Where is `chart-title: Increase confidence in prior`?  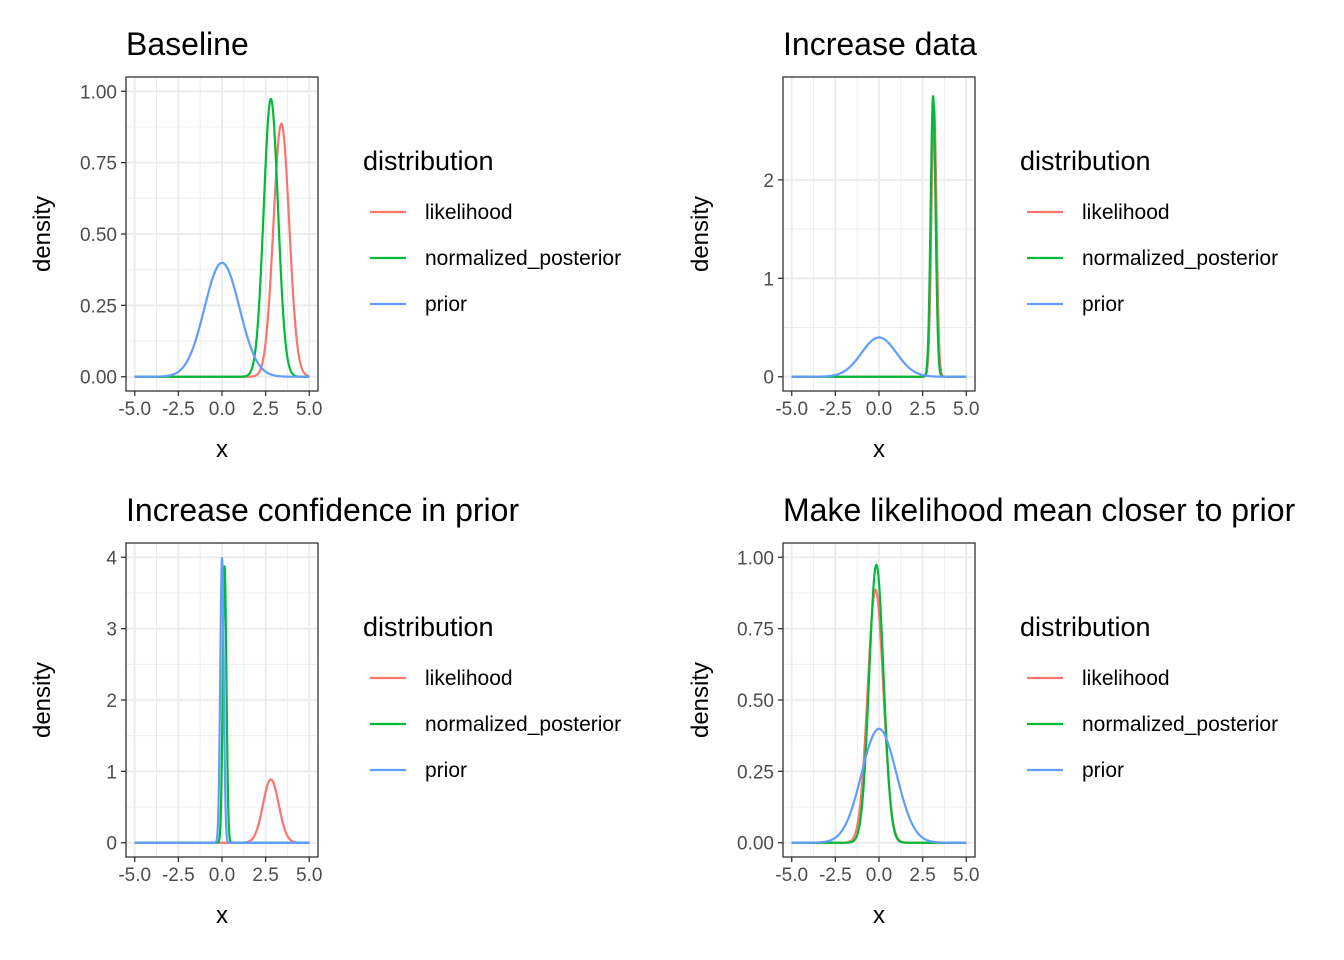
chart-title: Increase confidence in prior is located at coordinates (322, 510).